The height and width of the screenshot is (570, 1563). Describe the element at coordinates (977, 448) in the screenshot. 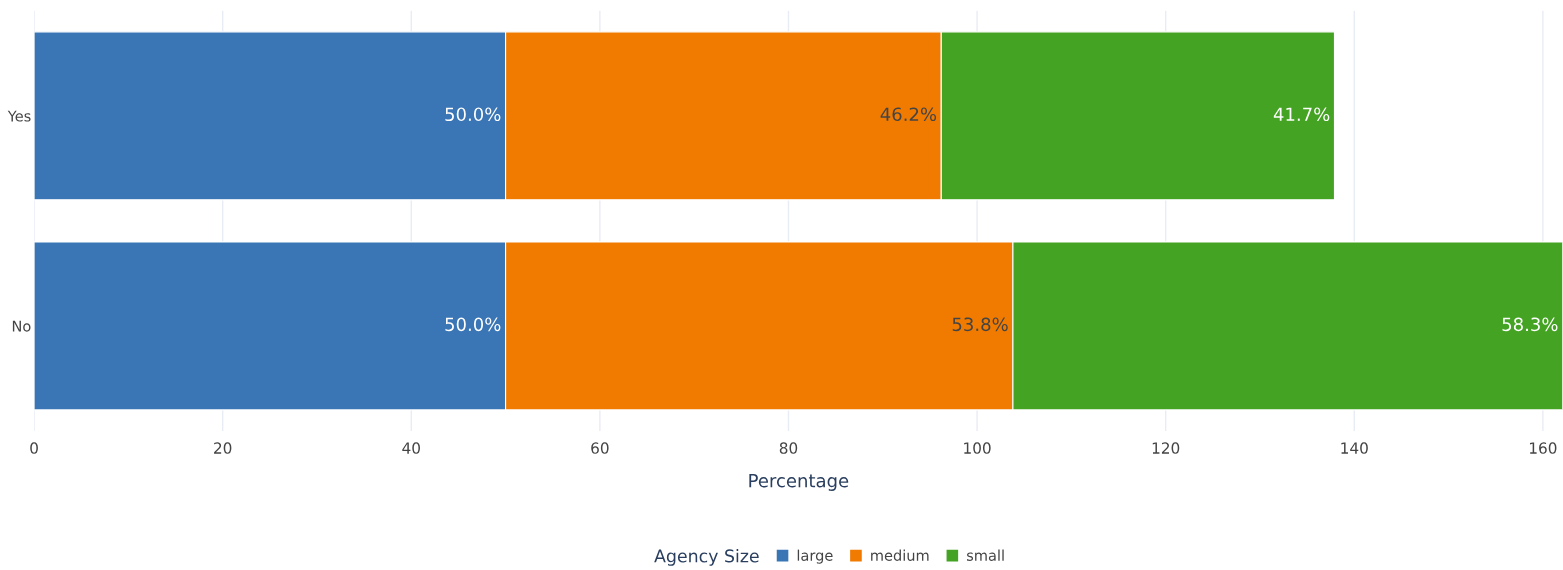

I see `x-tick-label: 100` at that location.